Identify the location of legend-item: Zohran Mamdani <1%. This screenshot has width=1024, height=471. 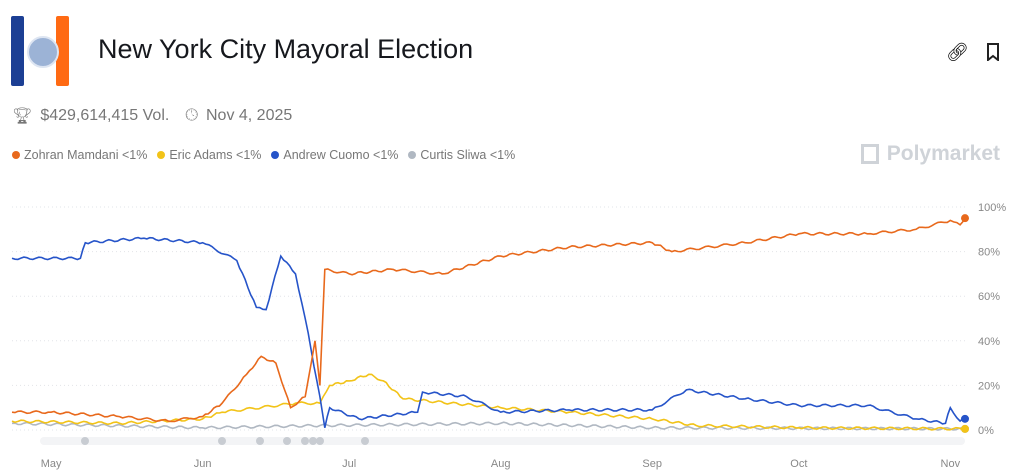
(79, 155).